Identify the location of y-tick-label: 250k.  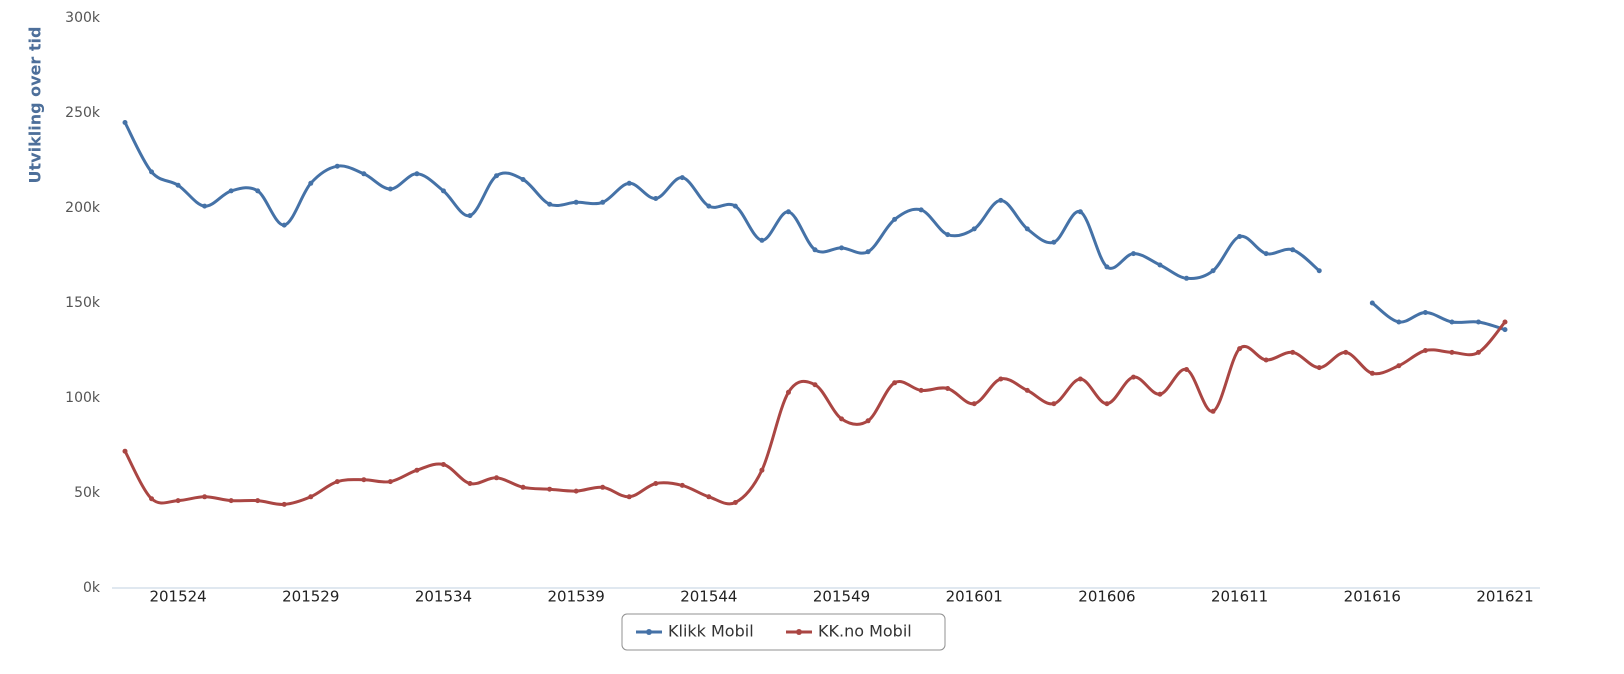
(83, 113).